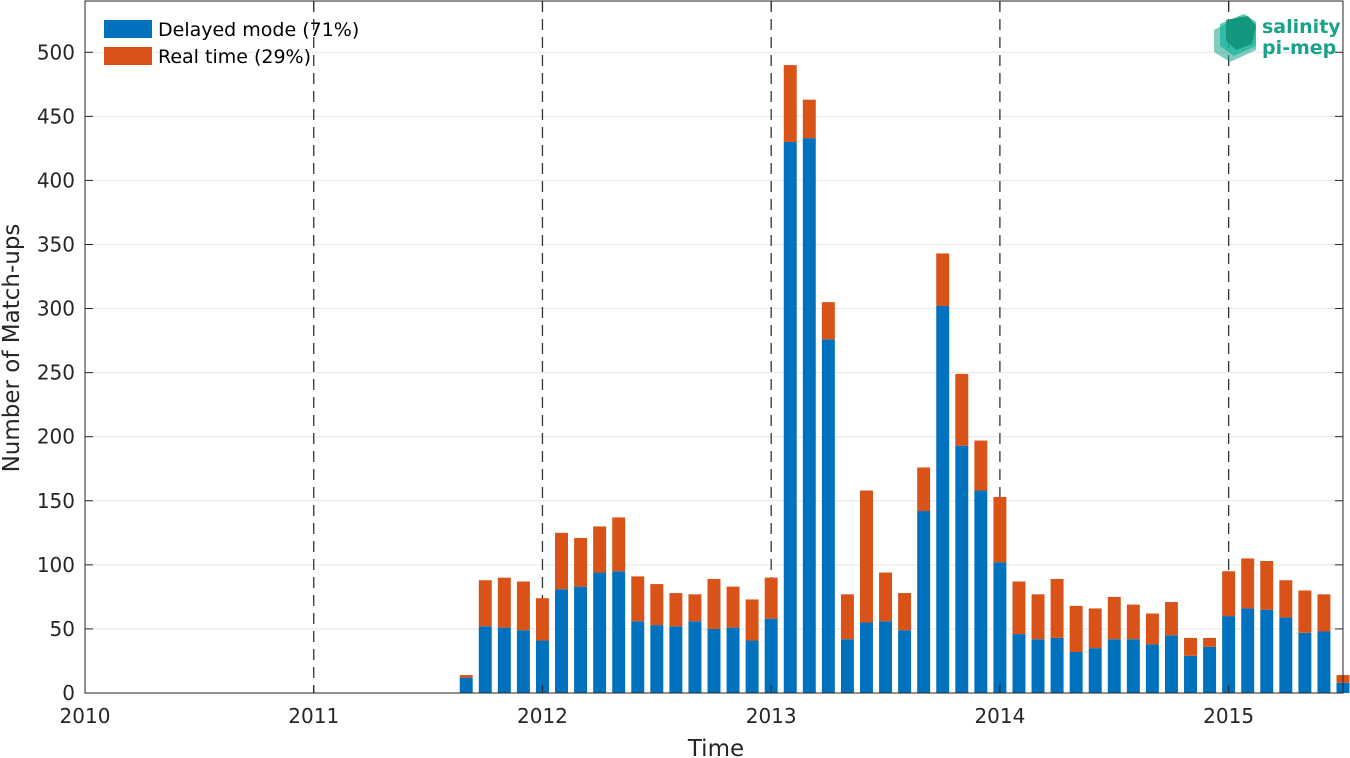 This screenshot has width=1350, height=758. I want to click on logo-mark-icon, so click(1235, 38).